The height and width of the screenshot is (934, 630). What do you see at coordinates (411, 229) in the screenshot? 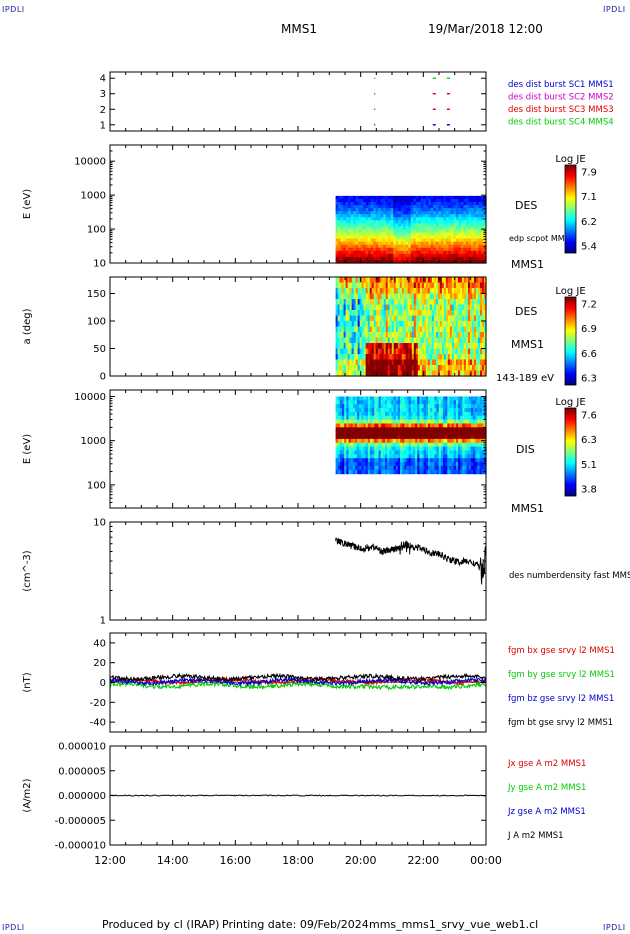
I see `des-energy-heatmap` at bounding box center [411, 229].